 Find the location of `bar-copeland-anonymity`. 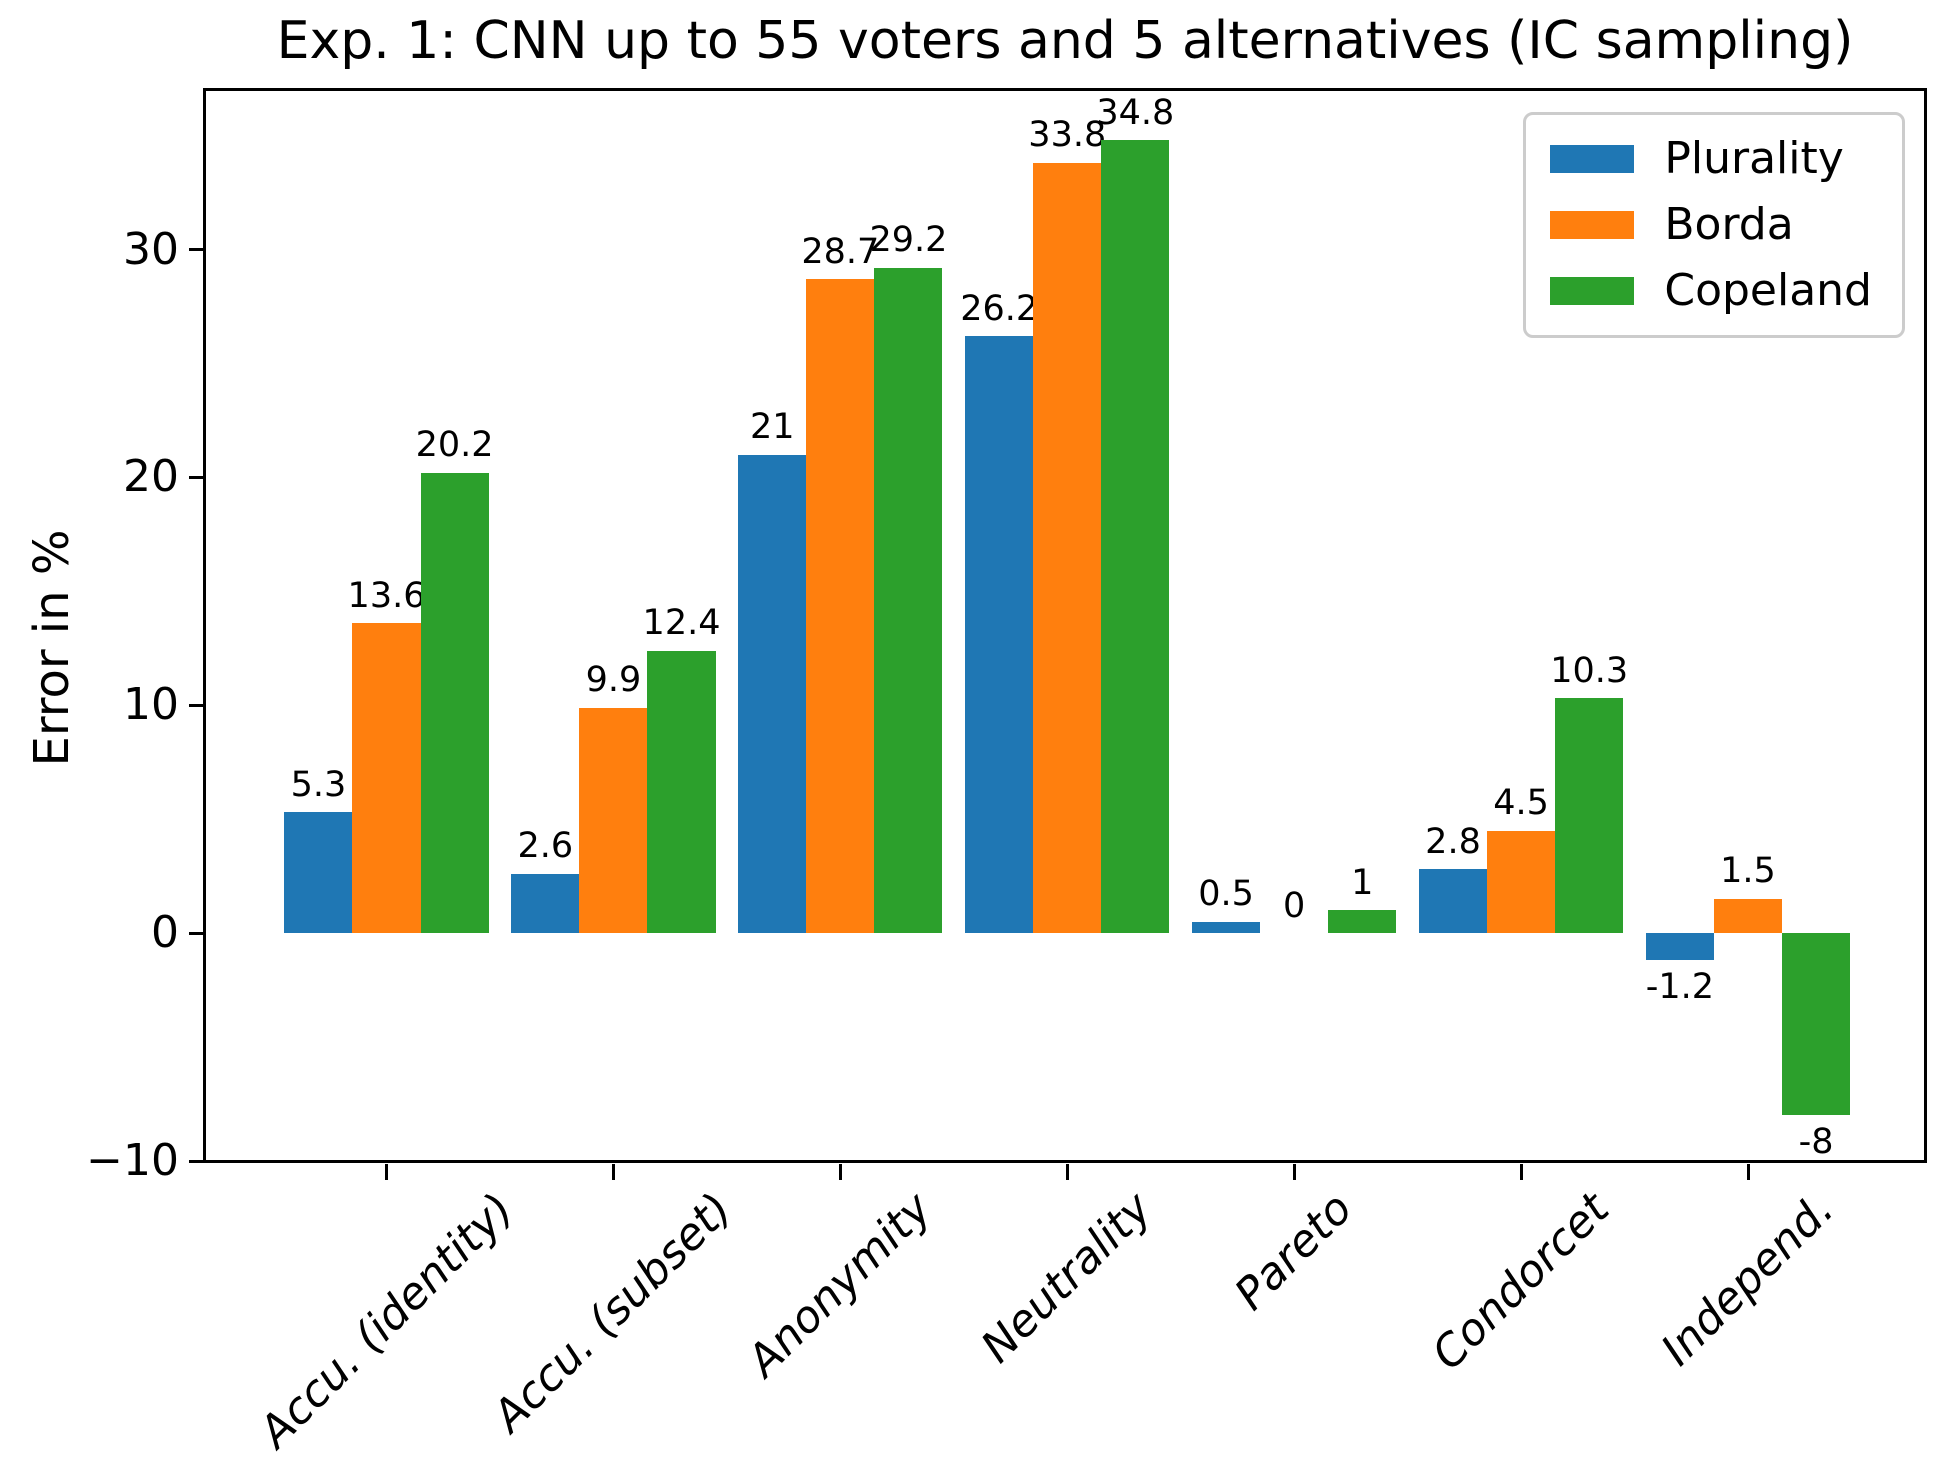

bar-copeland-anonymity is located at coordinates (908, 600).